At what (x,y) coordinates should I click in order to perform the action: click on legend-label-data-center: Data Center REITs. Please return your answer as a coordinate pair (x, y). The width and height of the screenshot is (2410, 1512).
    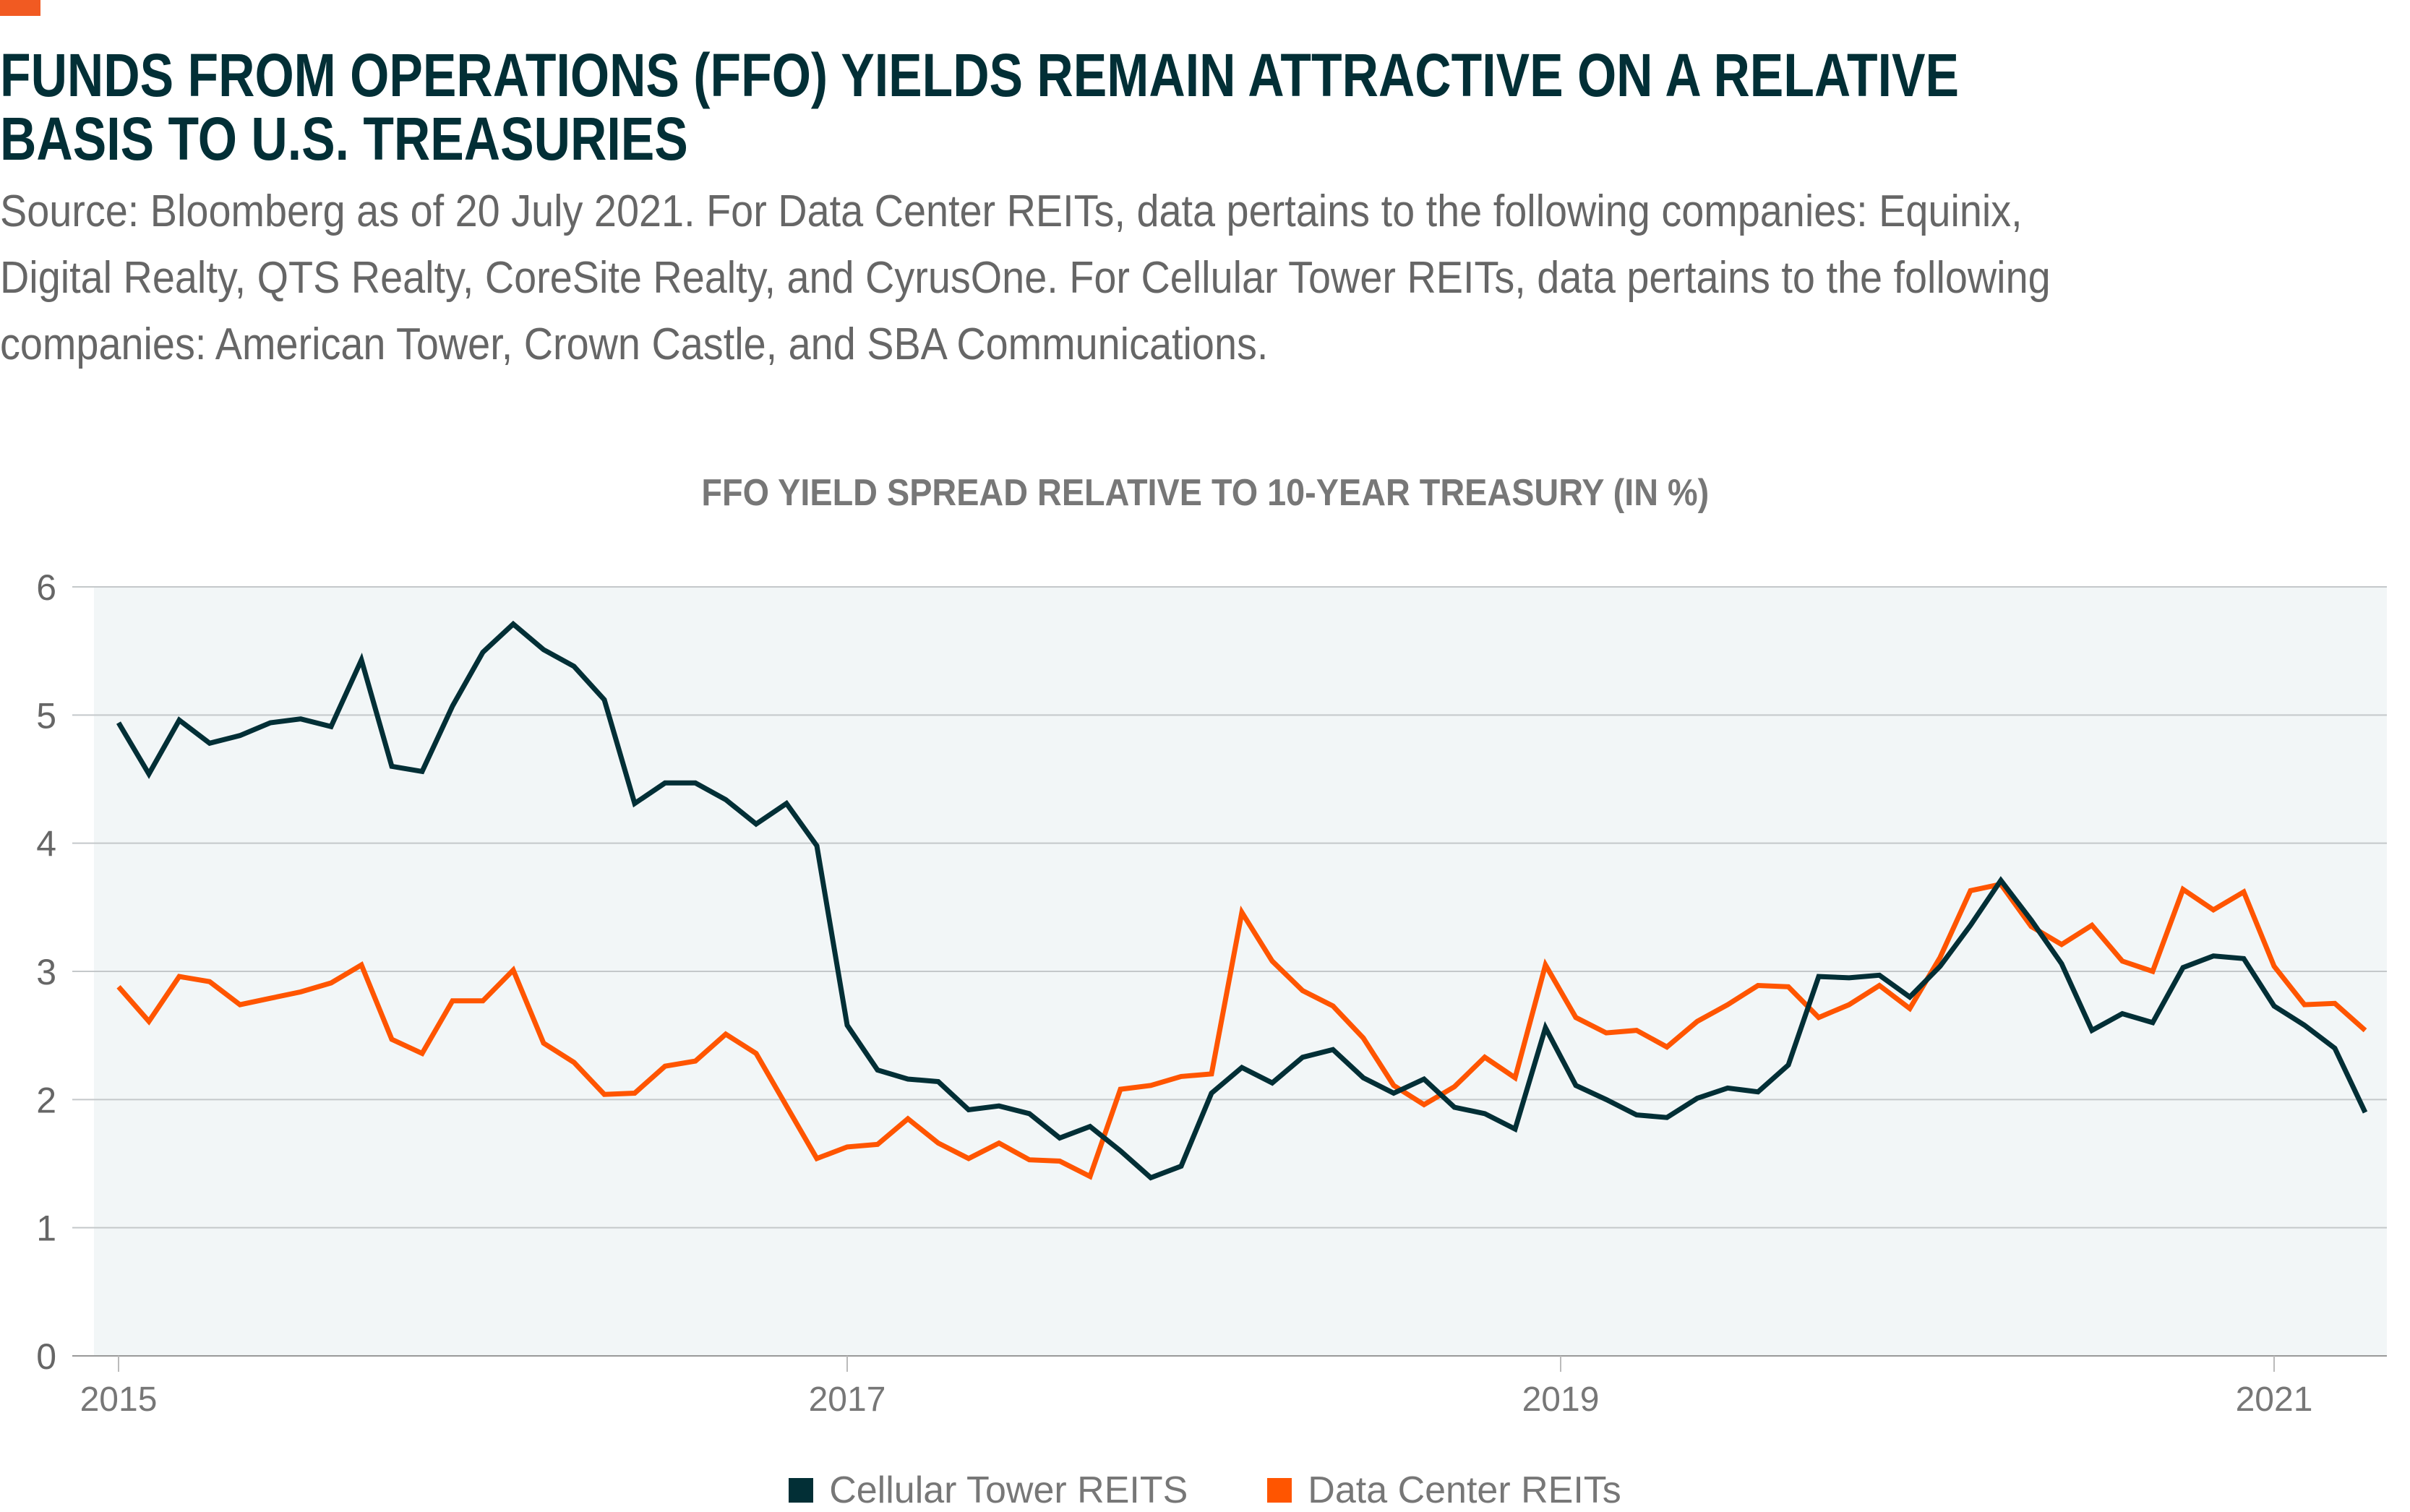
    Looking at the image, I should click on (1464, 1490).